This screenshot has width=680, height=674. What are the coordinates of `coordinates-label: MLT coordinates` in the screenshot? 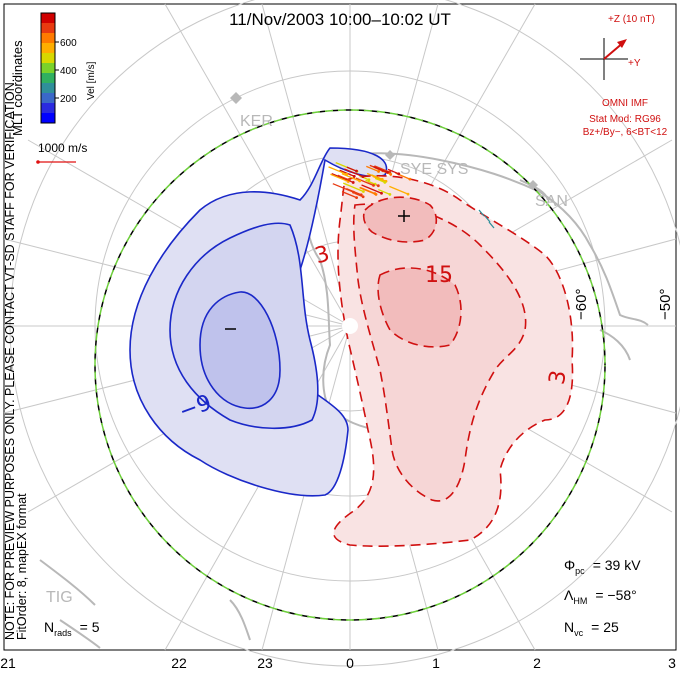 It's located at (17, 88).